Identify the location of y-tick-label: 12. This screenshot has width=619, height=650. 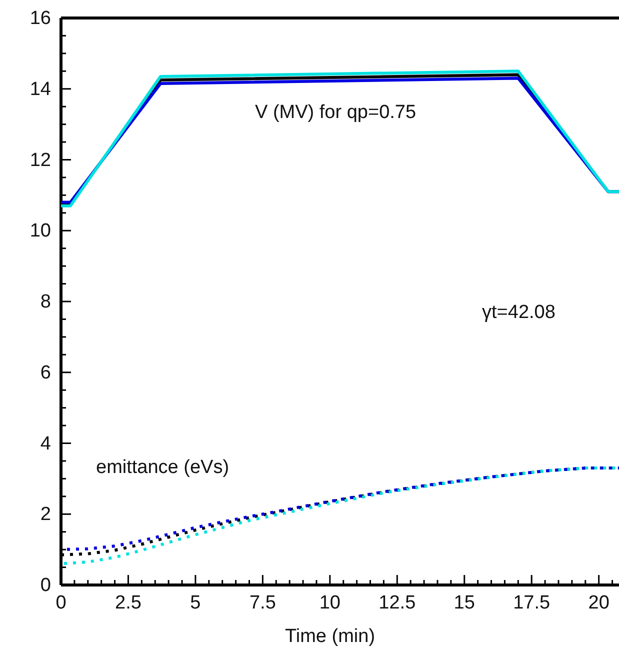
(40, 160).